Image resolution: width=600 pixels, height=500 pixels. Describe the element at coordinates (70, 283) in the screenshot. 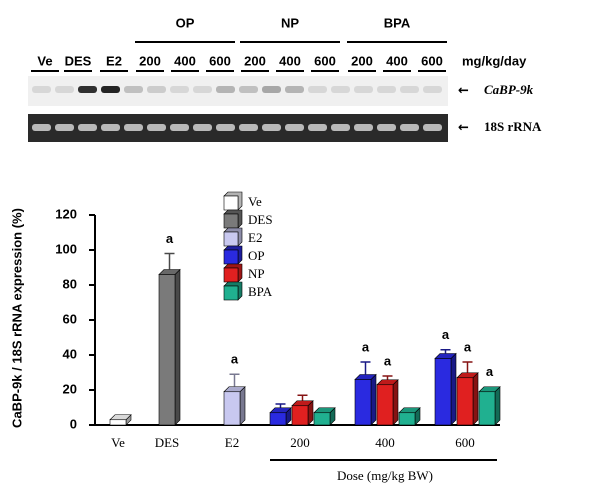

I see `y-tick-label: 80` at that location.